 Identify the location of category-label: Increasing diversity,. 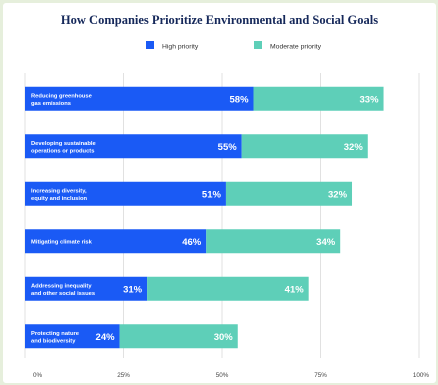
(59, 191).